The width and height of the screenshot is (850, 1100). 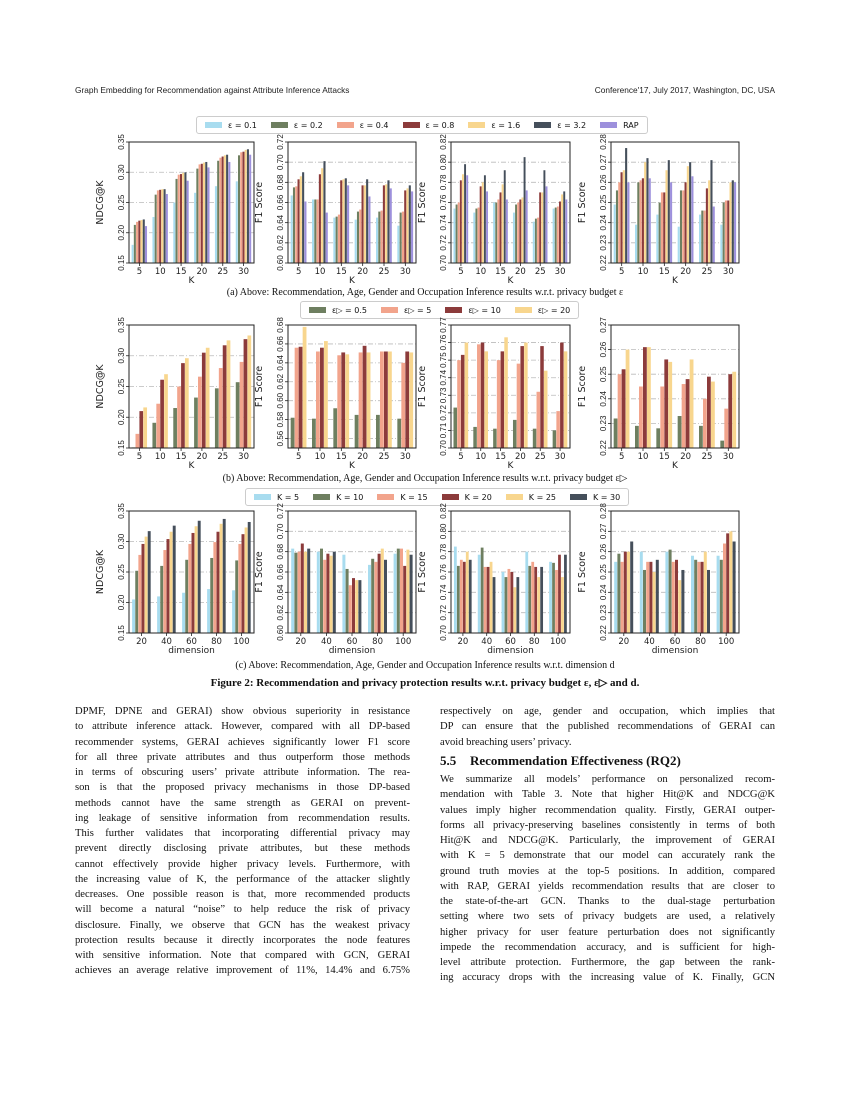 What do you see at coordinates (603, 325) in the screenshot?
I see `y-tick-label: 0.27` at bounding box center [603, 325].